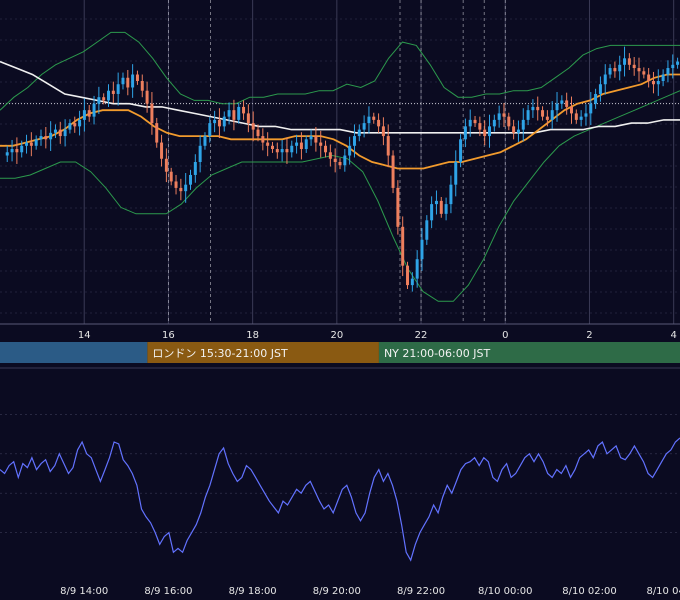  Describe the element at coordinates (589, 591) in the screenshot. I see `date-tick-label: 8/10 02:00` at that location.